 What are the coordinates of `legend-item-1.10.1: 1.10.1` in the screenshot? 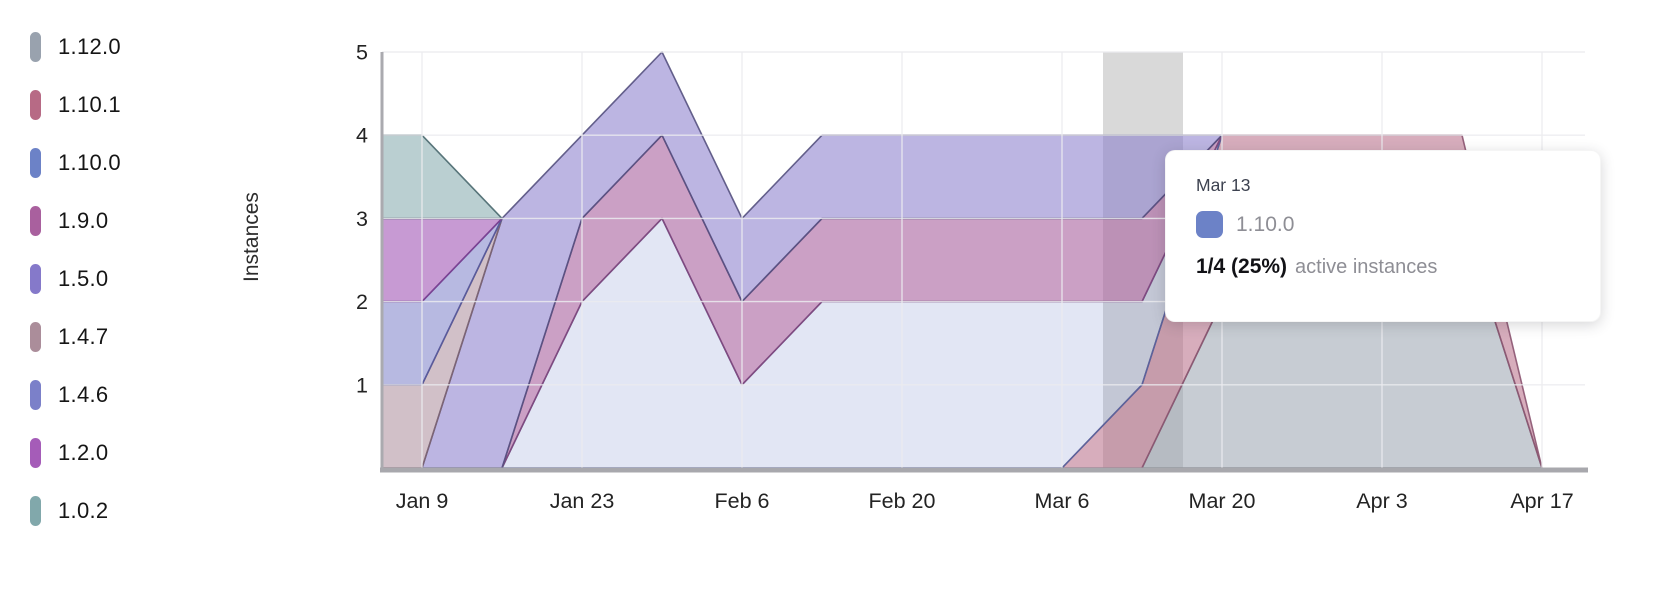 It's located at (75, 105).